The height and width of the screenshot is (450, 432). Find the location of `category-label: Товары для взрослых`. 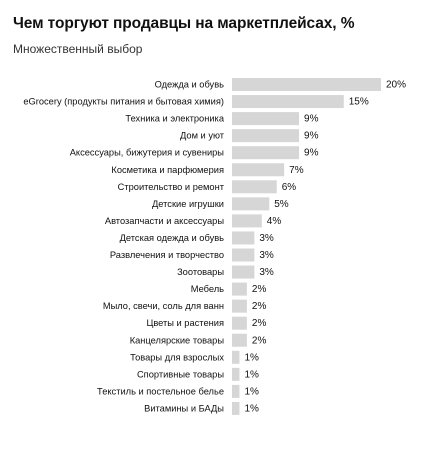

category-label: Товары для взрослых is located at coordinates (177, 357).